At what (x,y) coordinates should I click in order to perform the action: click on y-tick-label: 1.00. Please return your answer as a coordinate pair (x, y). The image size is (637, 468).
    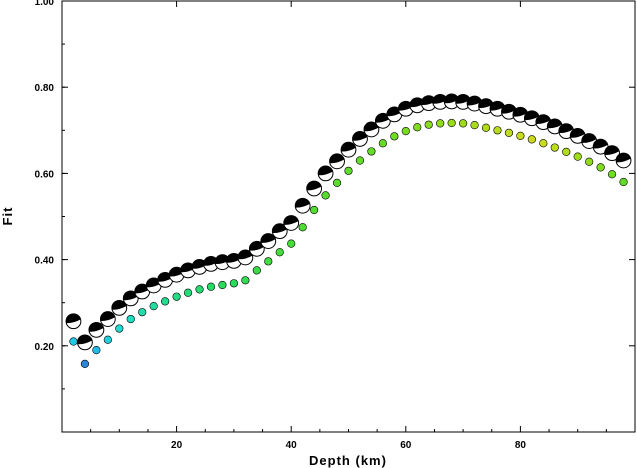
    Looking at the image, I should click on (45, 4).